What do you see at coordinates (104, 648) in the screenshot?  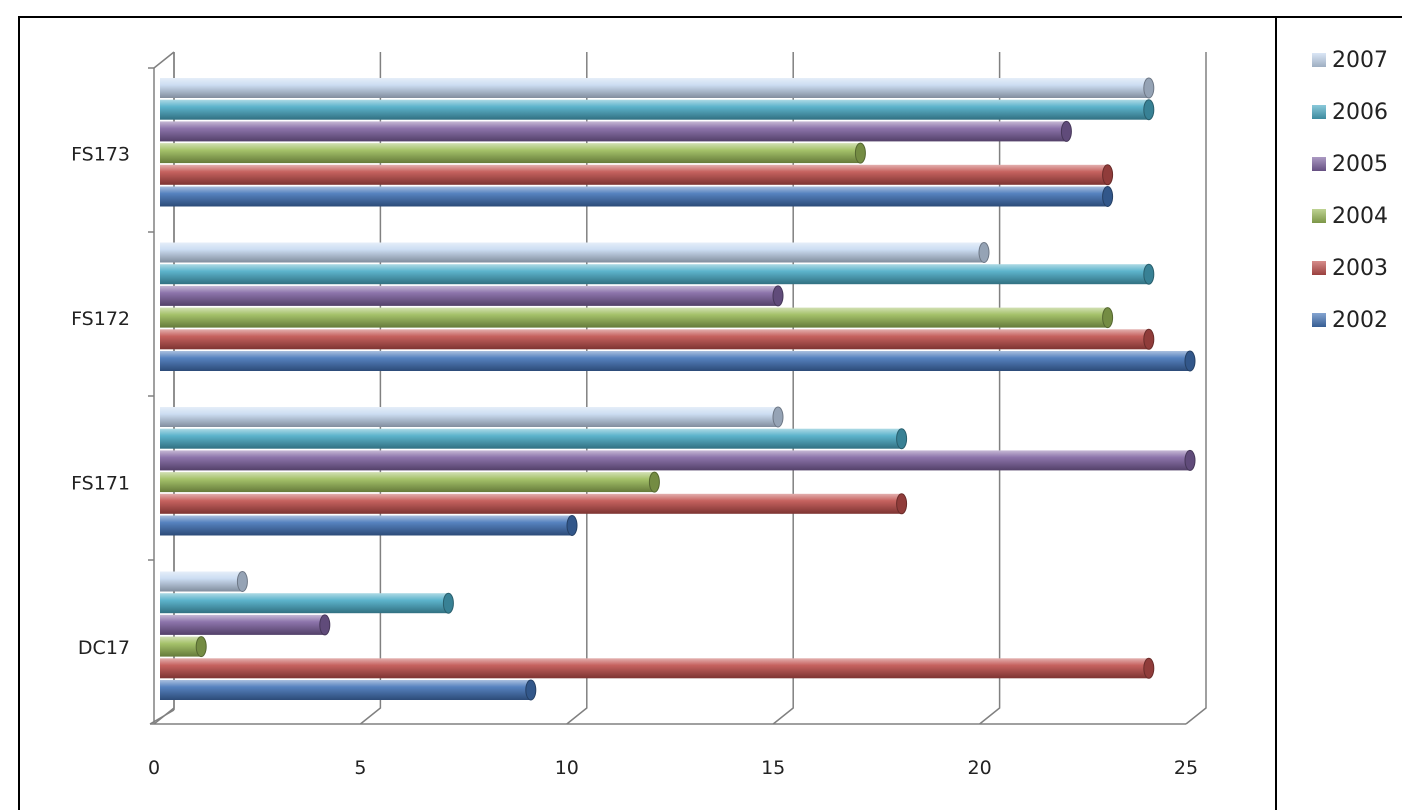 I see `y-tick-label: DC17` at bounding box center [104, 648].